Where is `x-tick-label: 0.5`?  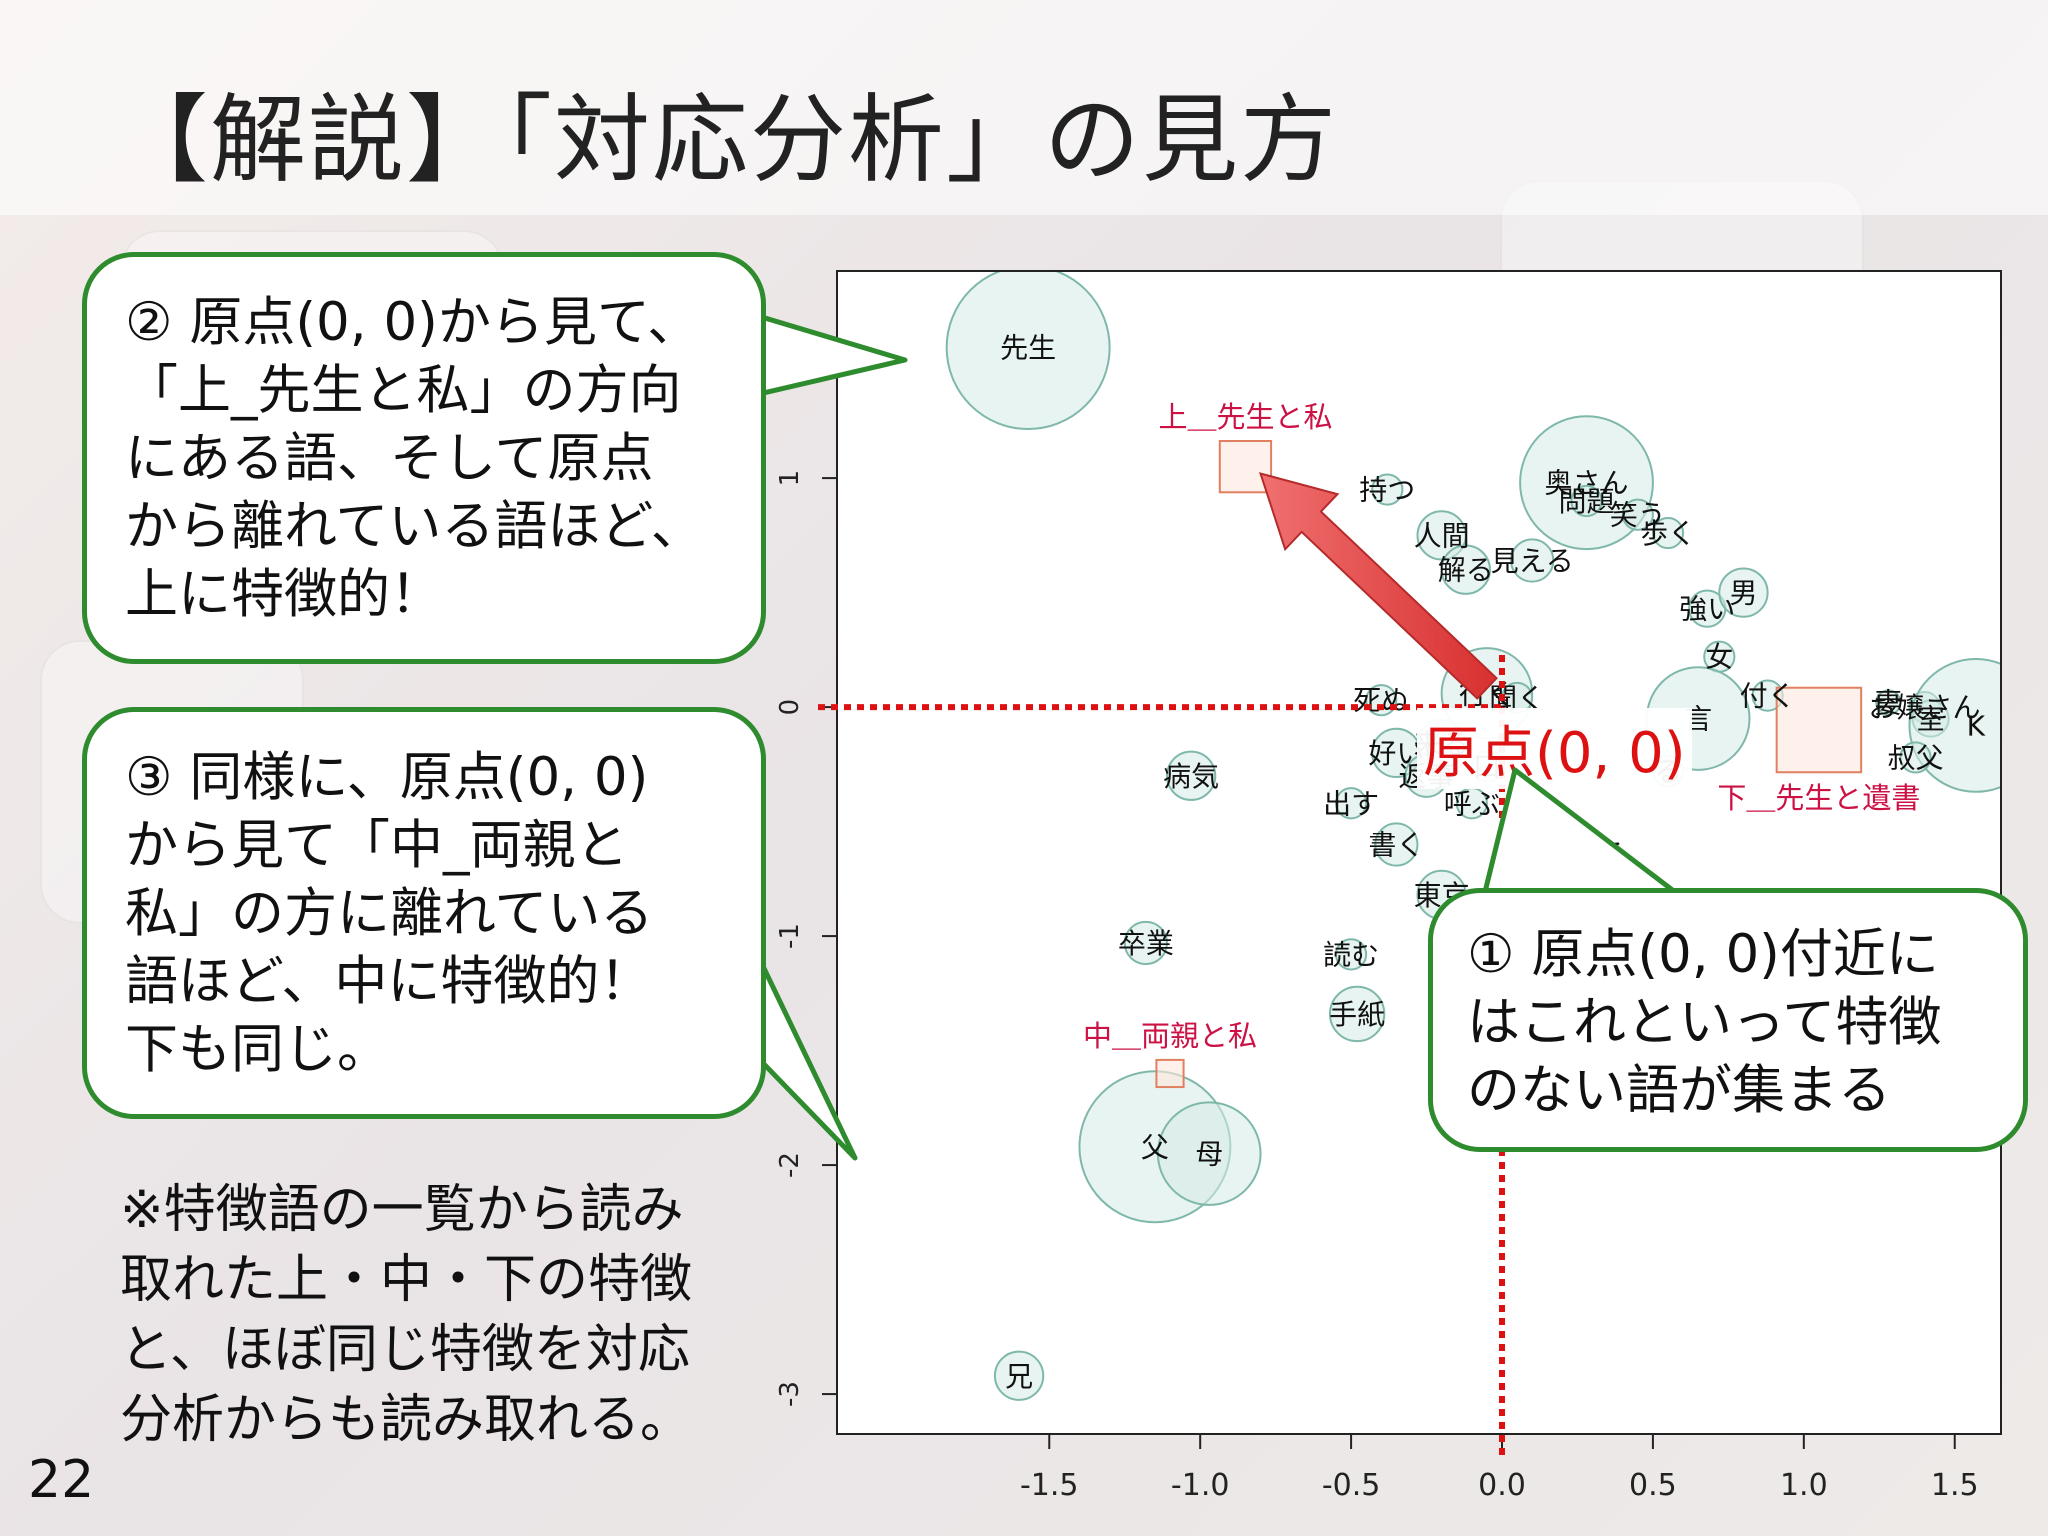 x-tick-label: 0.5 is located at coordinates (1653, 1485).